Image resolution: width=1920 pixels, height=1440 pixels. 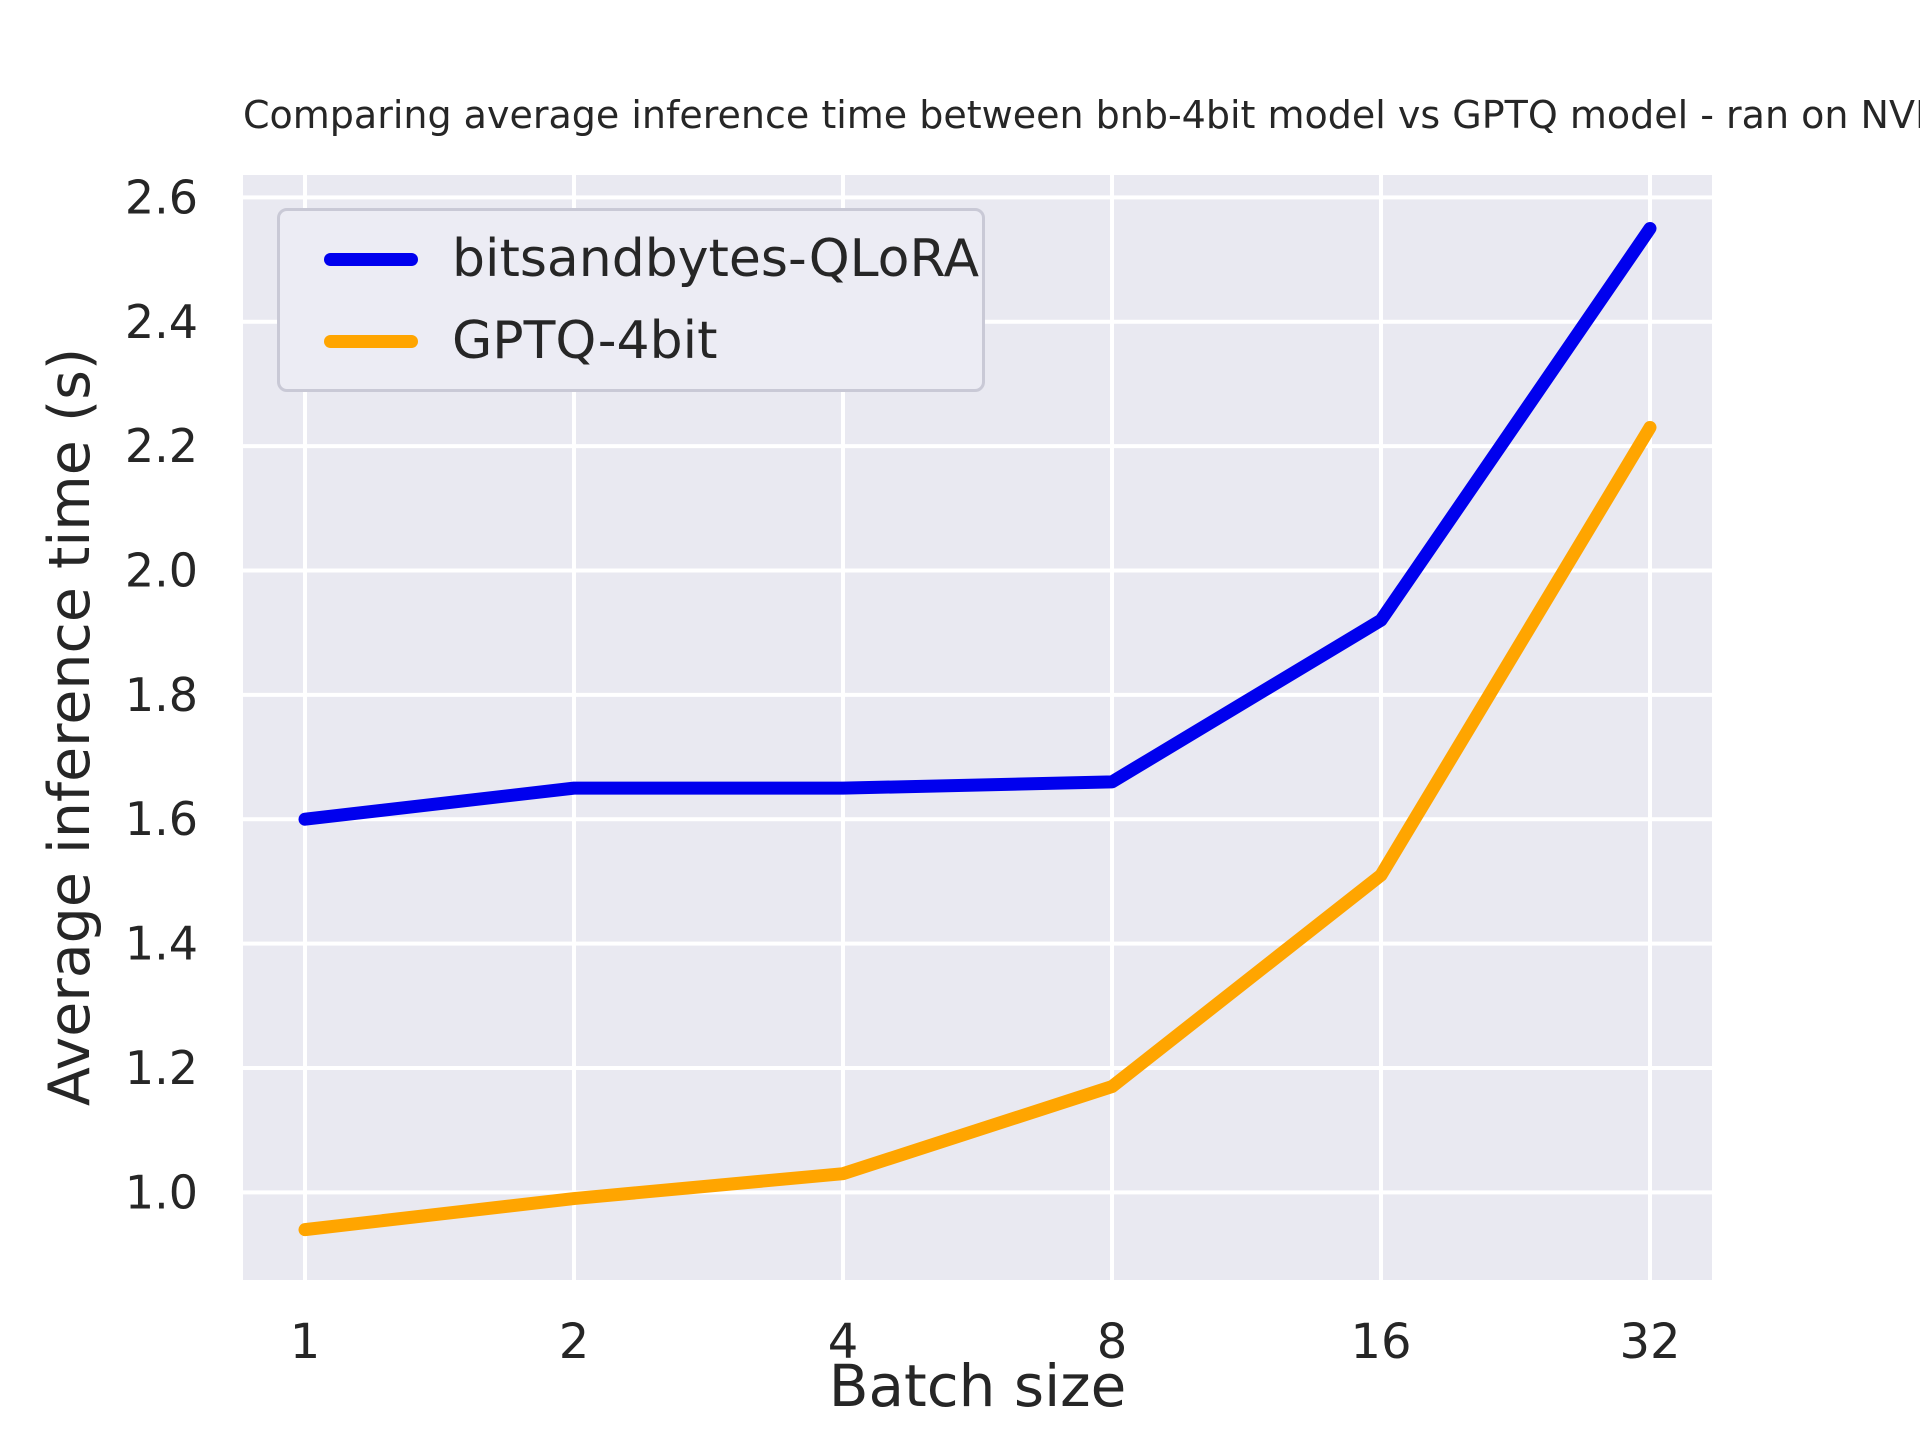 I want to click on x-tick-label: 32, so click(x=1649, y=1342).